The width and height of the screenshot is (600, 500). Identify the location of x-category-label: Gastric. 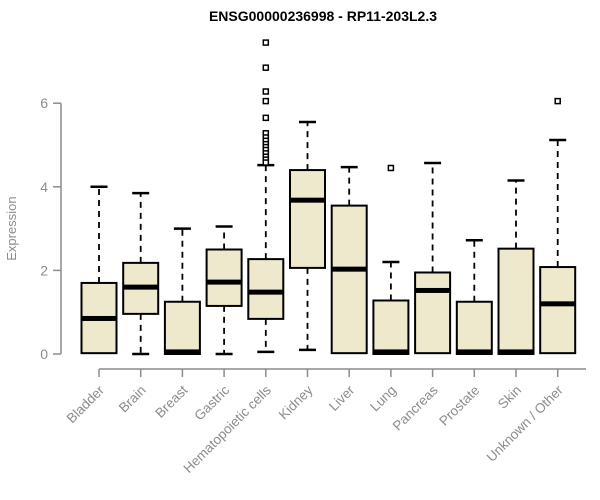
(211, 402).